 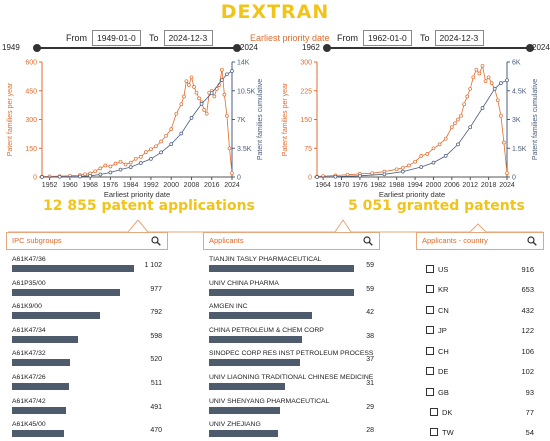 What do you see at coordinates (327, 48) in the screenshot?
I see `right-slider-start-handle` at bounding box center [327, 48].